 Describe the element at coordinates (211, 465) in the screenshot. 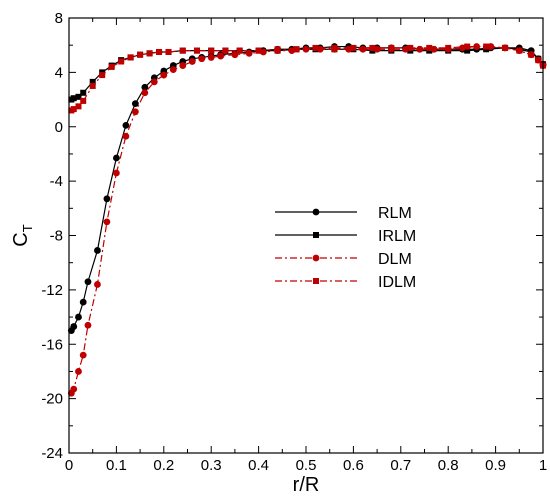

I see `x-tick-label: 0.3` at that location.